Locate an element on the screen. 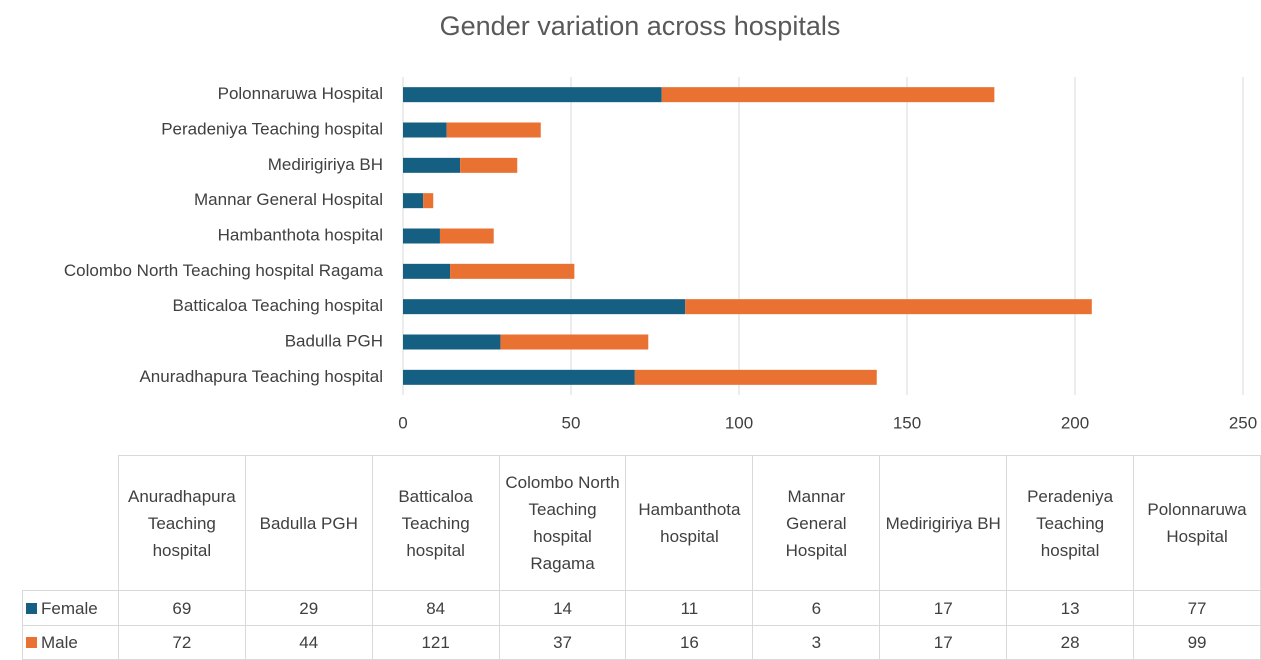 Image resolution: width=1261 pixels, height=660 pixels. x-tick-label: 100 is located at coordinates (739, 422).